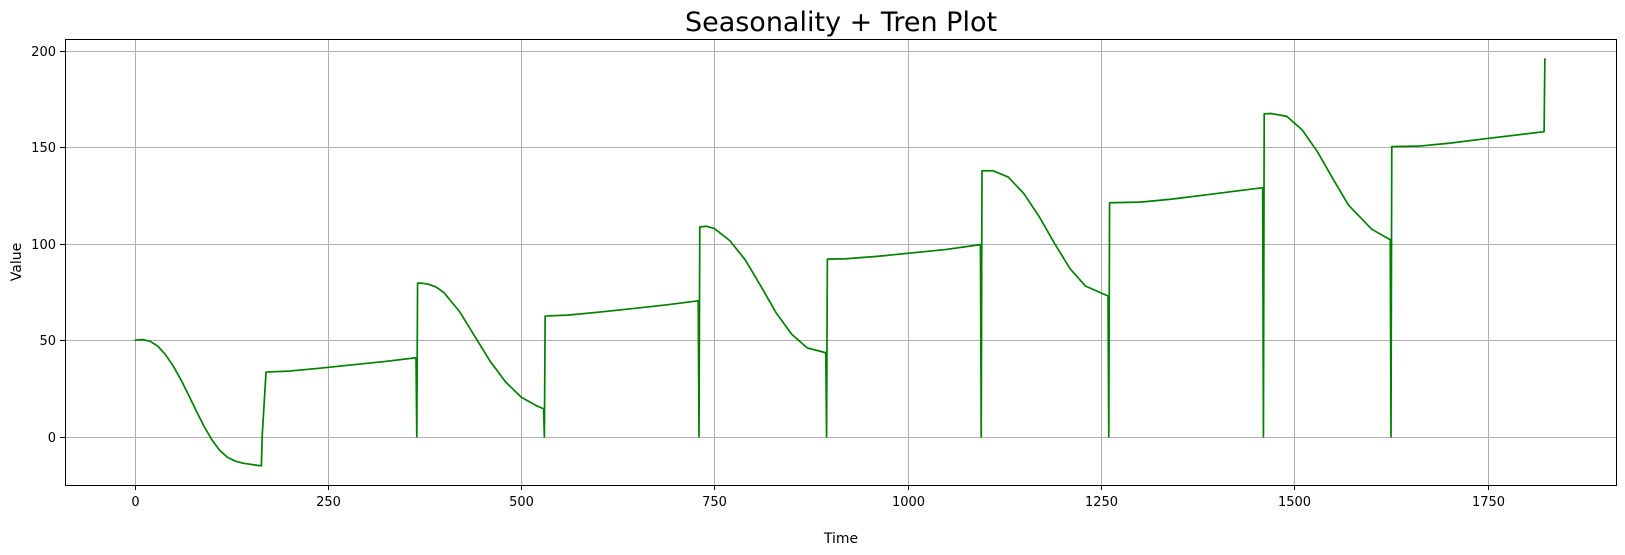 Image resolution: width=1625 pixels, height=555 pixels. I want to click on x-tick-label: 250, so click(328, 502).